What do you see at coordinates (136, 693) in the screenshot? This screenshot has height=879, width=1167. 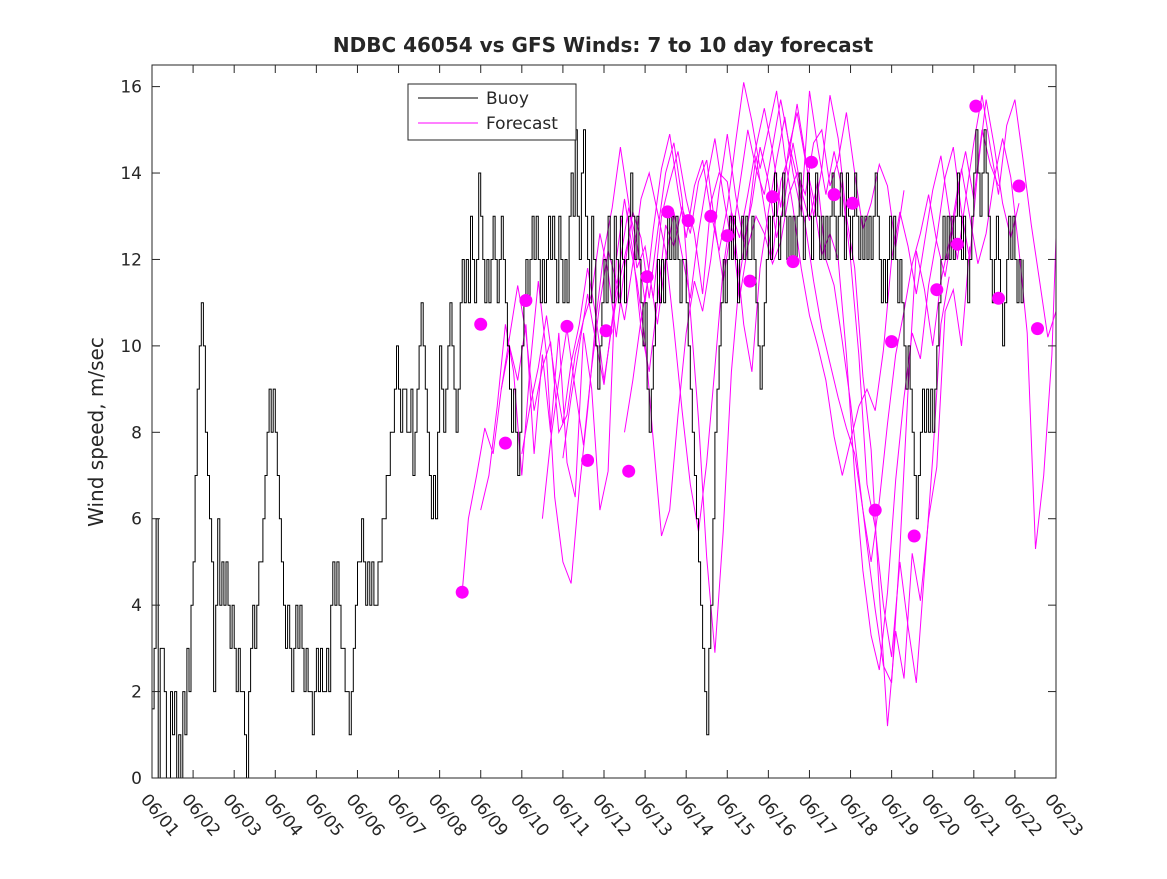 I see `y-tick-label: 2` at bounding box center [136, 693].